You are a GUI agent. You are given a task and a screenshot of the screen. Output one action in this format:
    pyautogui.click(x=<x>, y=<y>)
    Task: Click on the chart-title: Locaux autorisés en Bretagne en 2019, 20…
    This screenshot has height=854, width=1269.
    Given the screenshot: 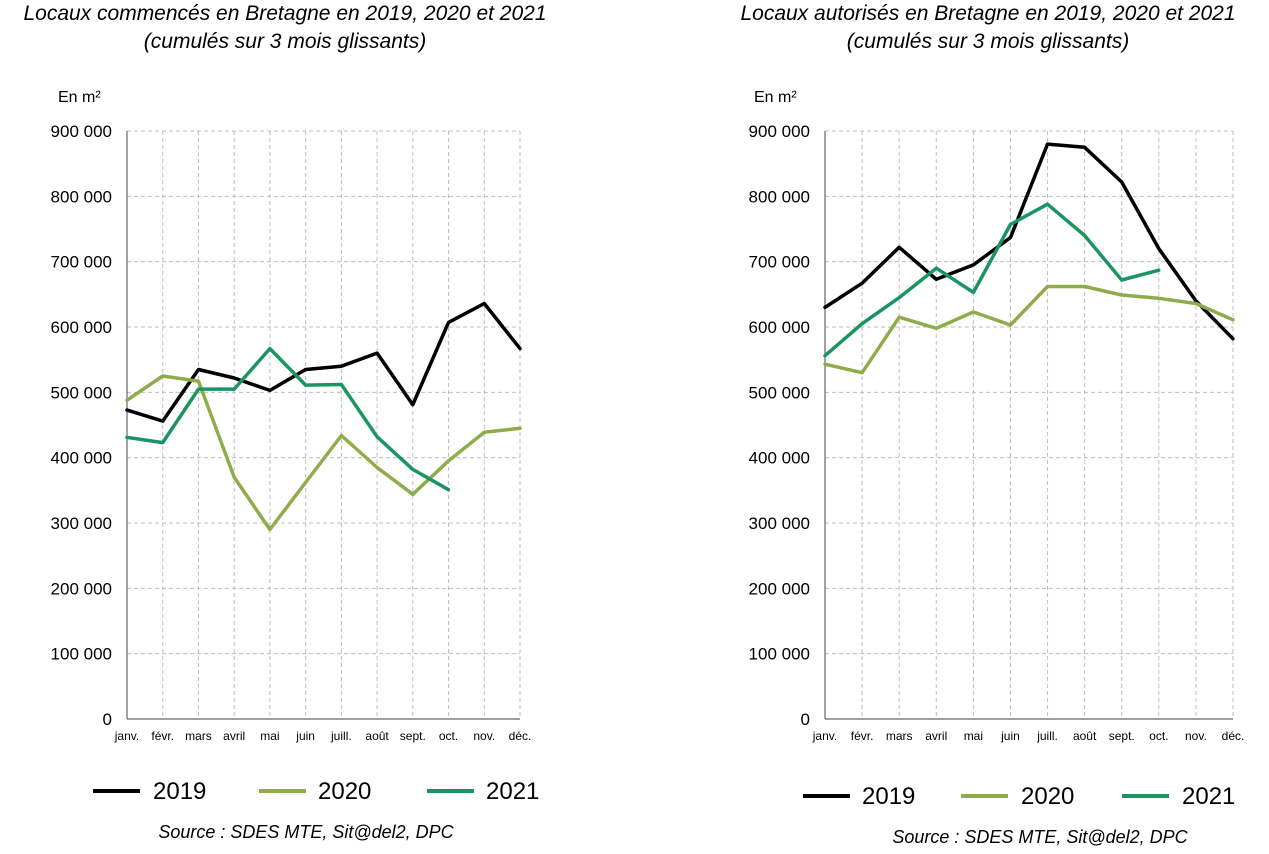 What is the action you would take?
    pyautogui.click(x=987, y=13)
    